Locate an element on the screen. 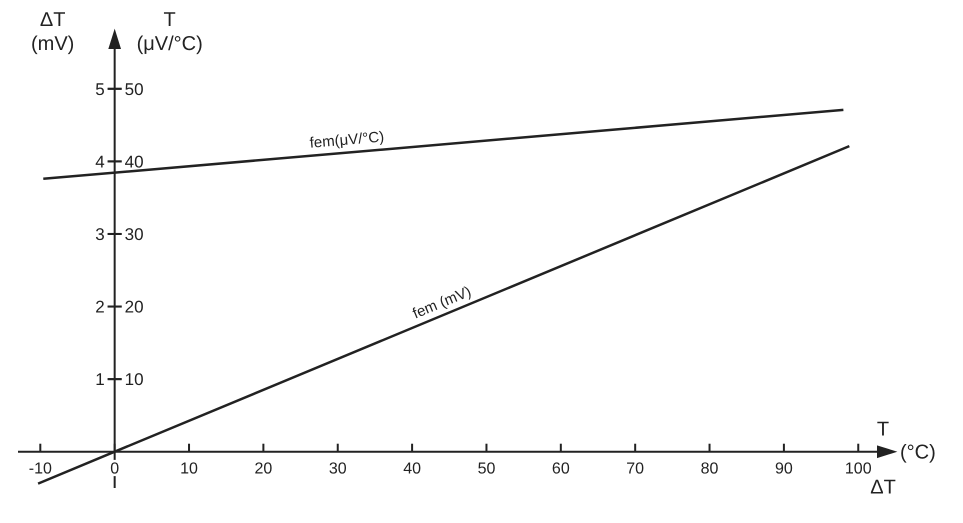 This screenshot has height=523, width=963. annotation: ΔT is located at coordinates (883, 487).